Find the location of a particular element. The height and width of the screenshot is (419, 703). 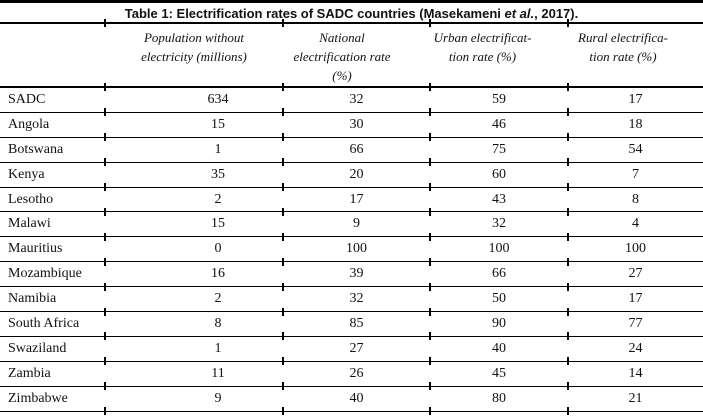

table-row: South Africa 8 85 90 77 is located at coordinates (351, 325).